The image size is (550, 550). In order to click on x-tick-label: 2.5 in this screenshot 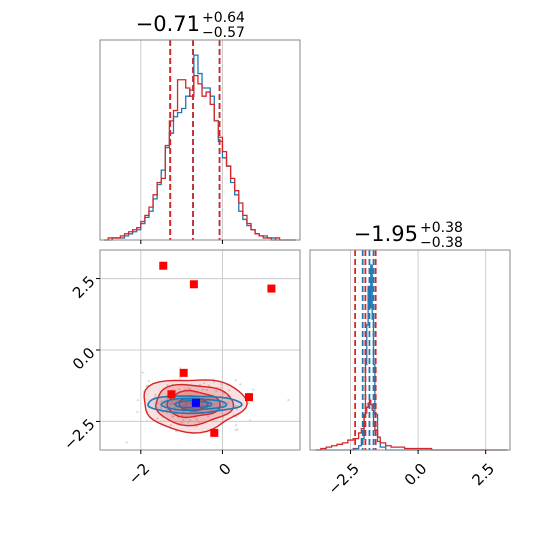, I will do `click(483, 475)`.